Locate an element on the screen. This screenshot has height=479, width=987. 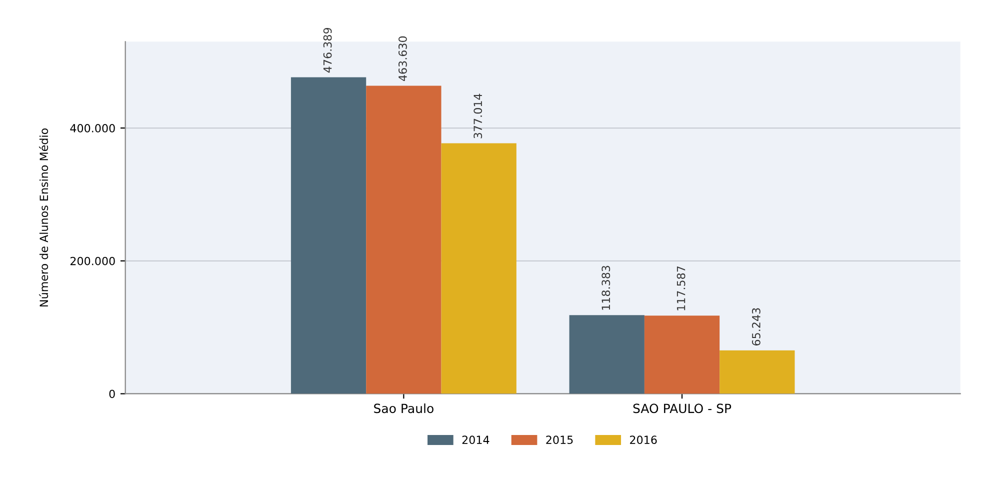
data-label: 476.389 is located at coordinates (327, 50).